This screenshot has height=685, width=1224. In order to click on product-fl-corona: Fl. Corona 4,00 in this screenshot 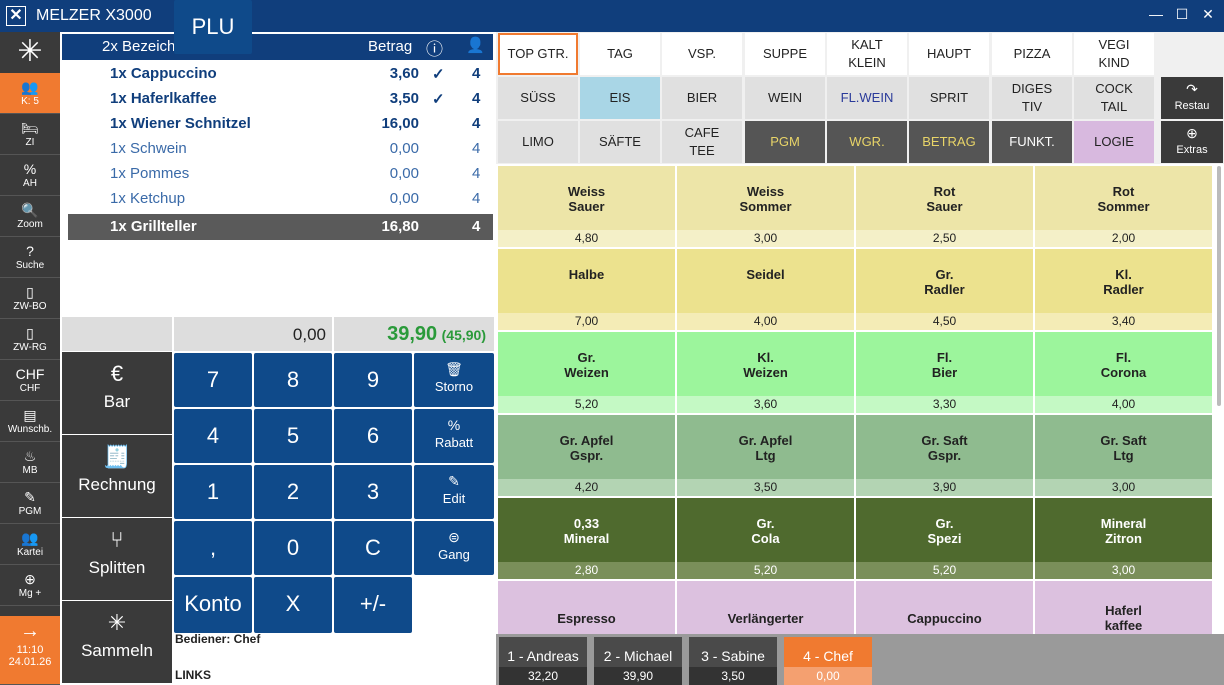, I will do `click(1123, 372)`.